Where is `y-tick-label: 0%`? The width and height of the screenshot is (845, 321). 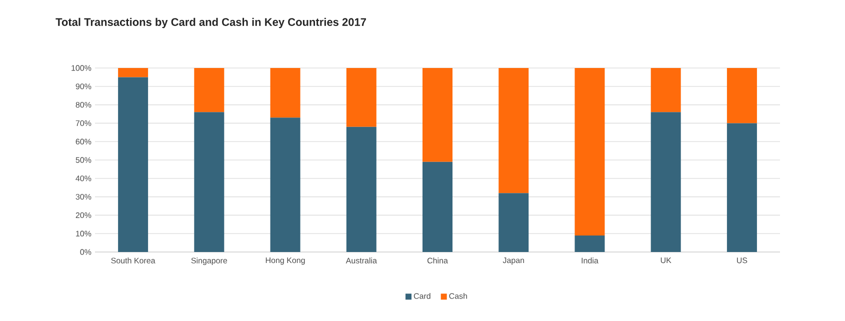 y-tick-label: 0% is located at coordinates (86, 252).